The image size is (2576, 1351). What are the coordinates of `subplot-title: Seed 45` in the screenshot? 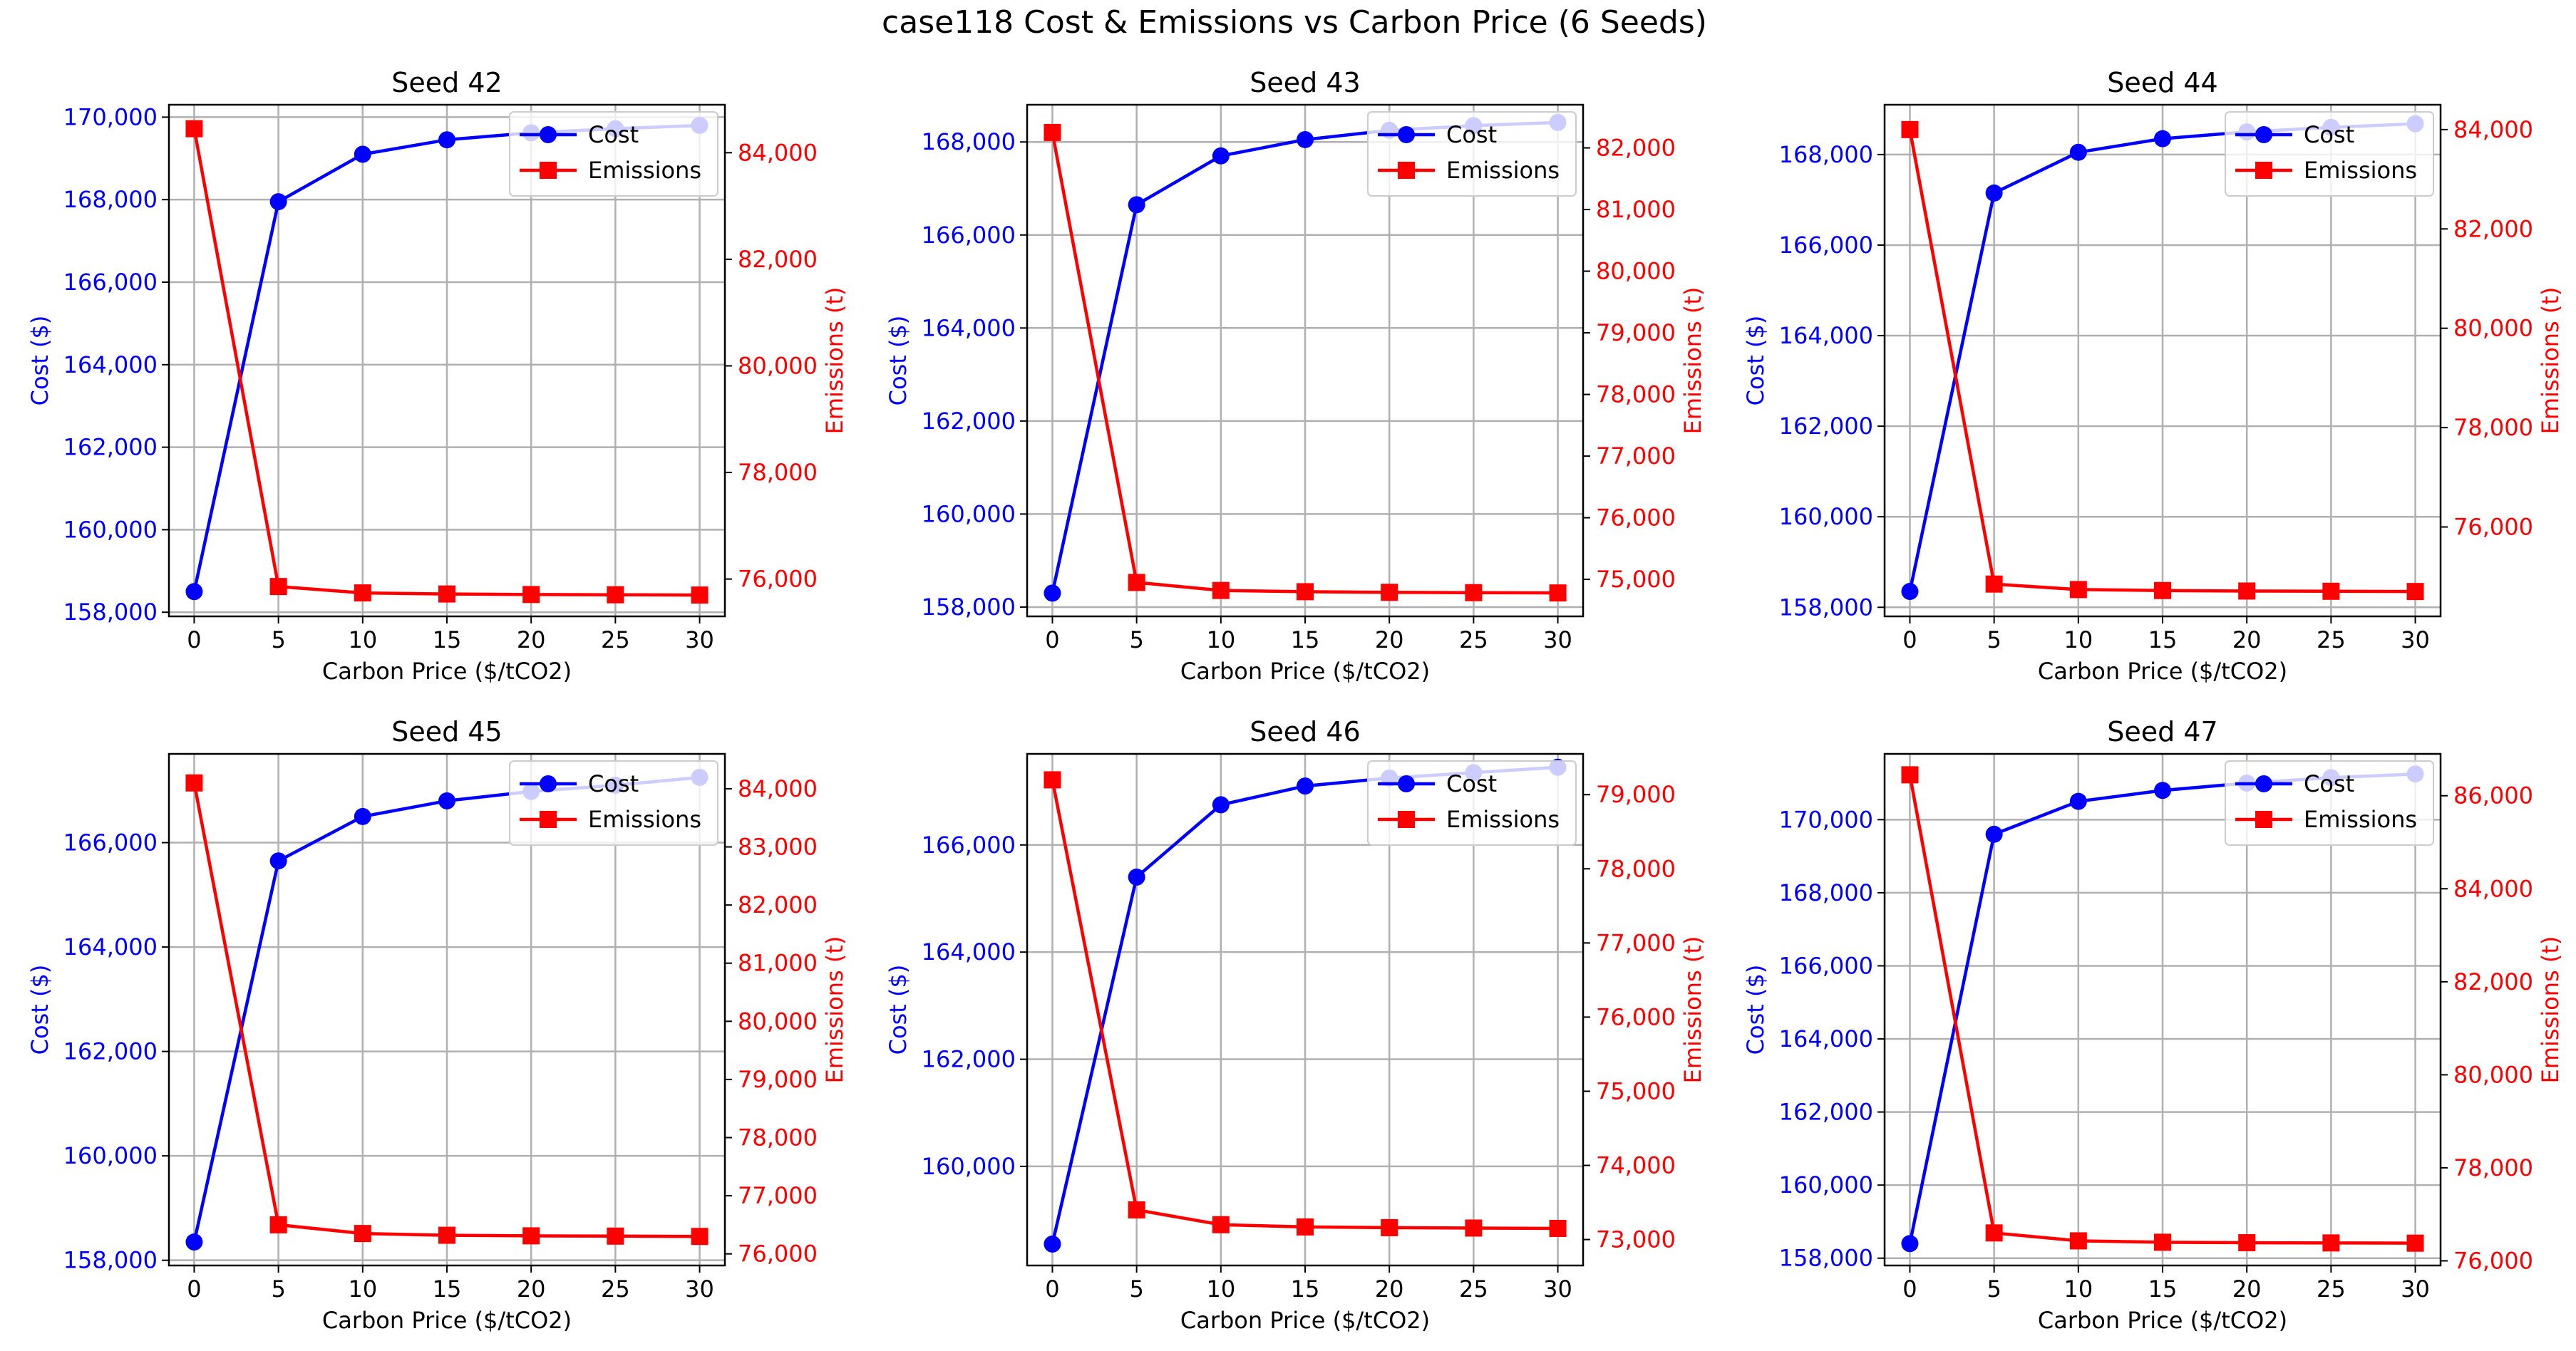 It's located at (446, 731).